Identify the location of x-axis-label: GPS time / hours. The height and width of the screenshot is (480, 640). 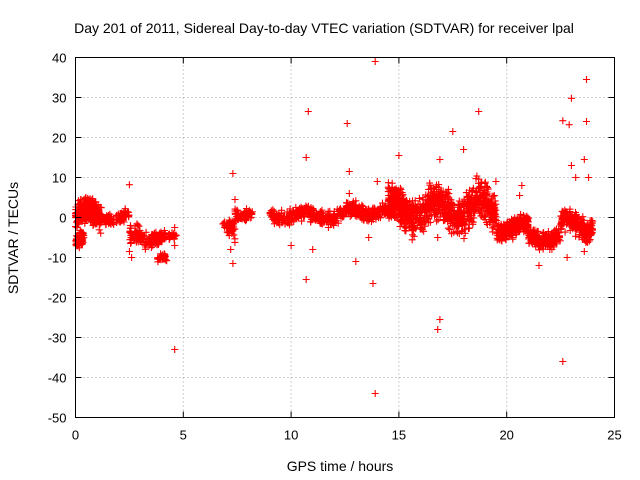
(340, 466).